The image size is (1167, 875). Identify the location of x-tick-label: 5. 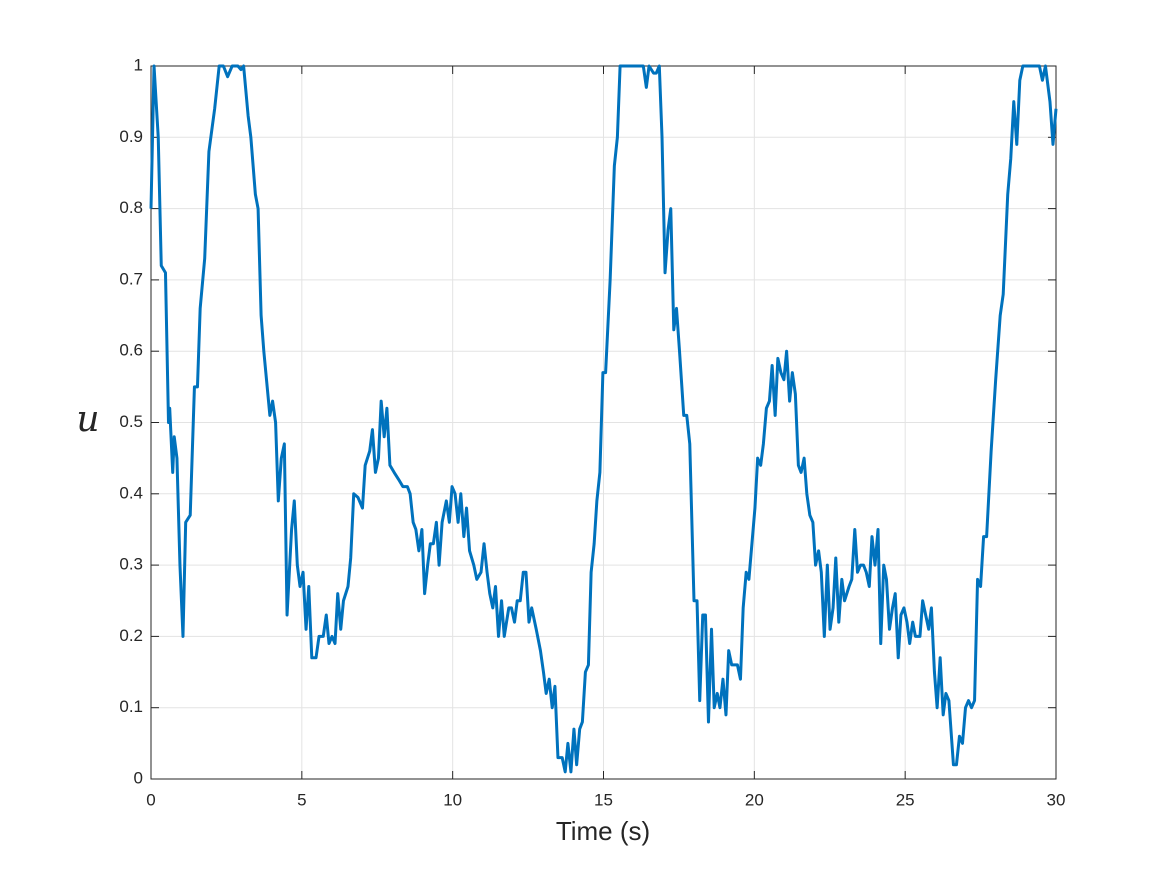
(301, 799).